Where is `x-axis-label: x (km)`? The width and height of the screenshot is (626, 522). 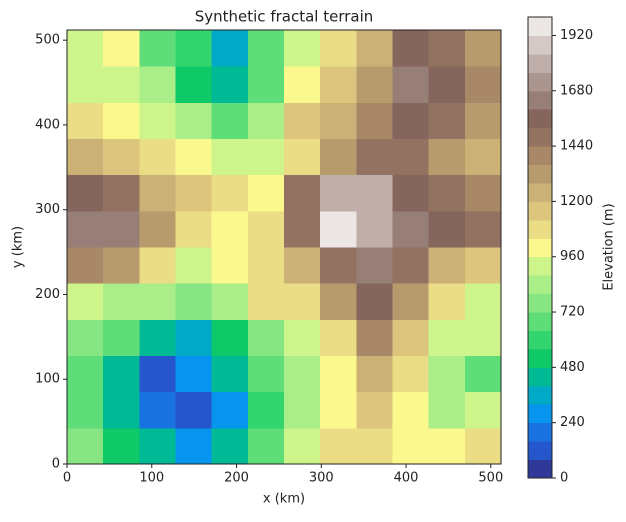 x-axis-label: x (km) is located at coordinates (284, 499).